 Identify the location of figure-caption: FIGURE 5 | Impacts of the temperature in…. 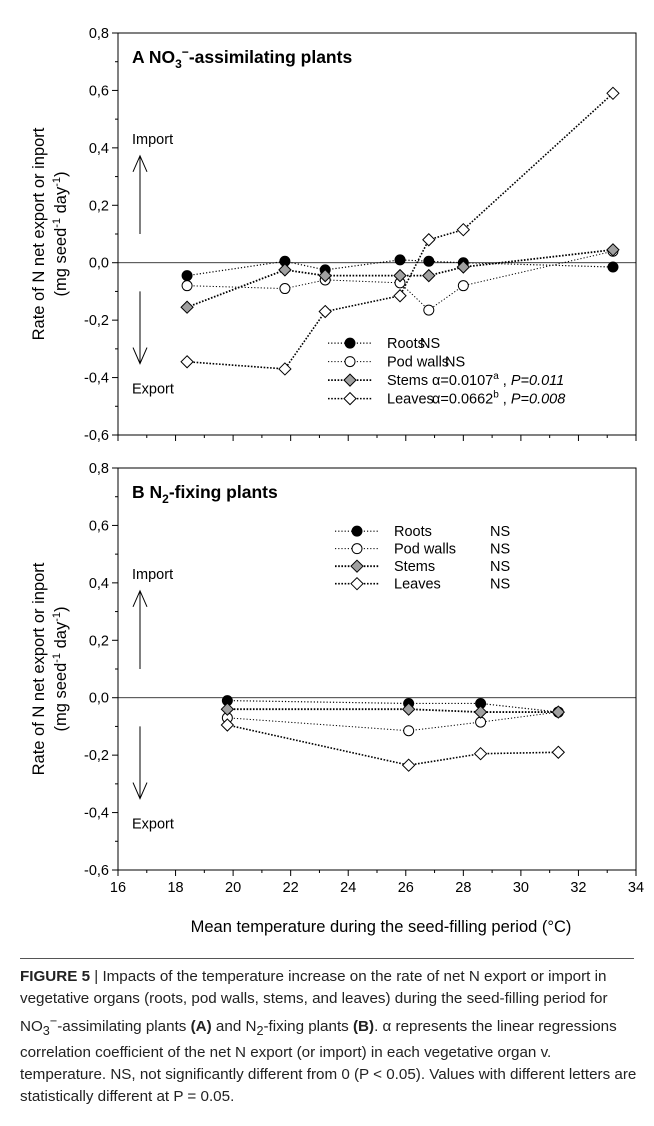
(329, 1037).